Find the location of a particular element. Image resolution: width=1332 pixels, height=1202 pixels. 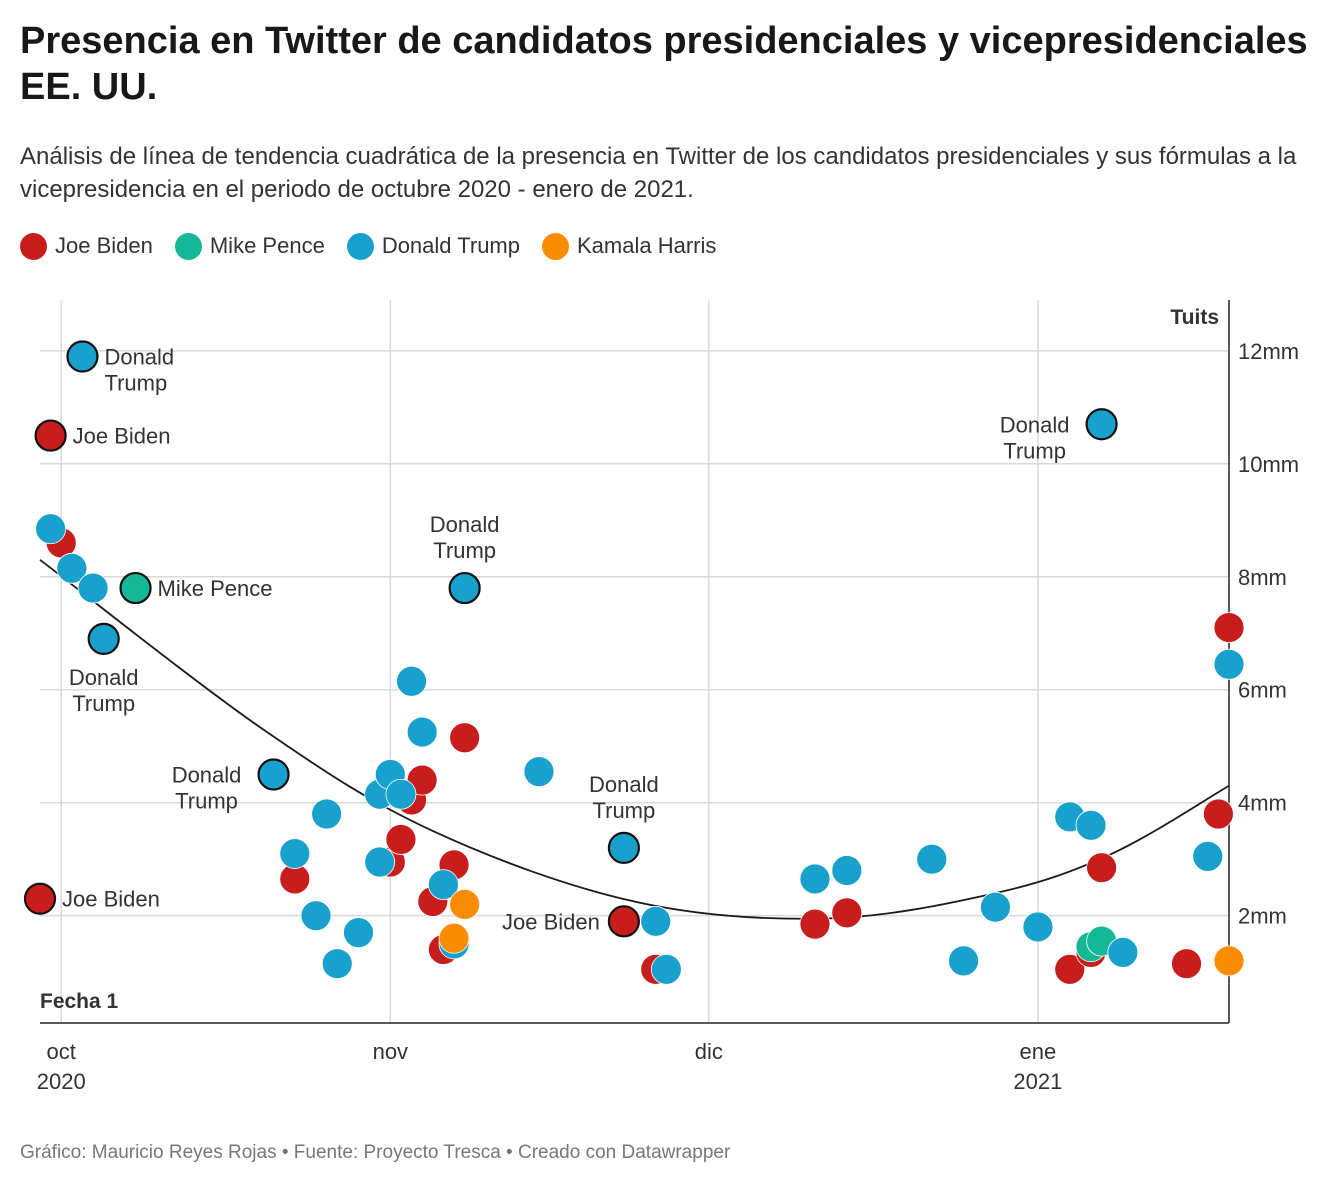

y-tick-label: 2mm is located at coordinates (1262, 916).